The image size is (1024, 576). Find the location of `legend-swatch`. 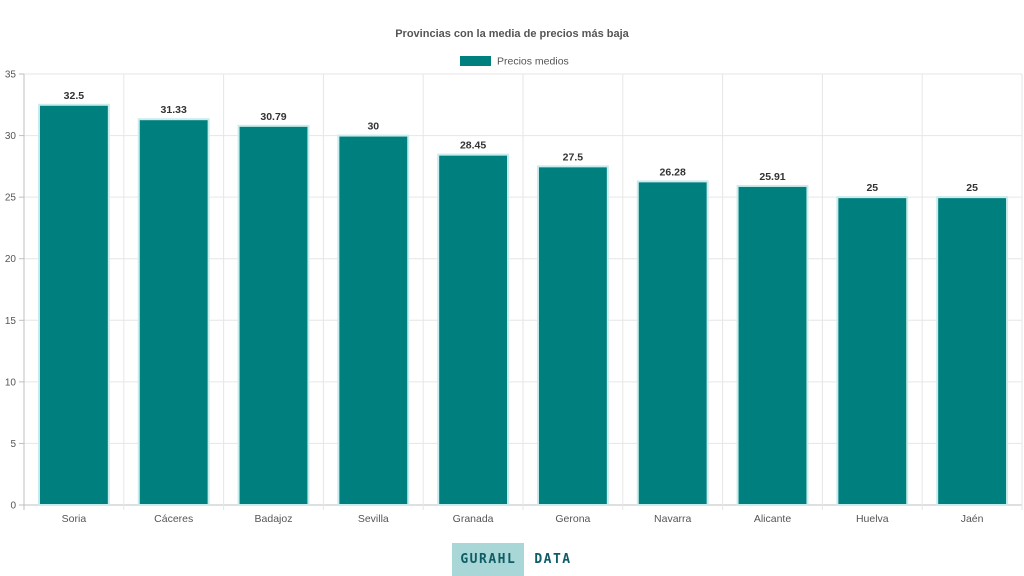

legend-swatch is located at coordinates (475, 61).